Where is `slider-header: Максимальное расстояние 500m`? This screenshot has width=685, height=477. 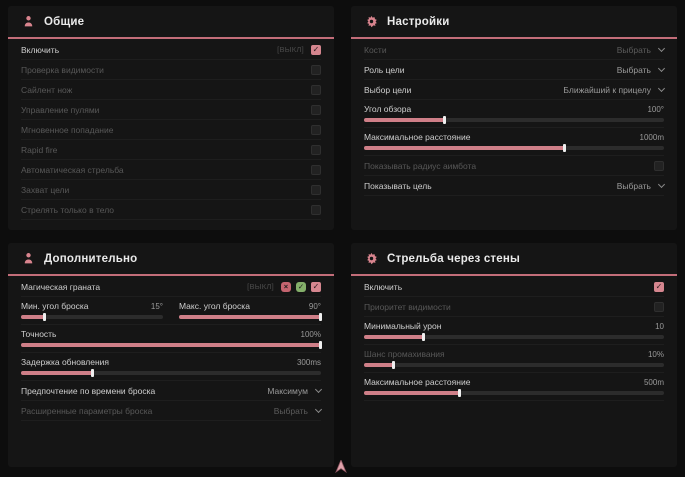 slider-header: Максимальное расстояние 500m is located at coordinates (514, 382).